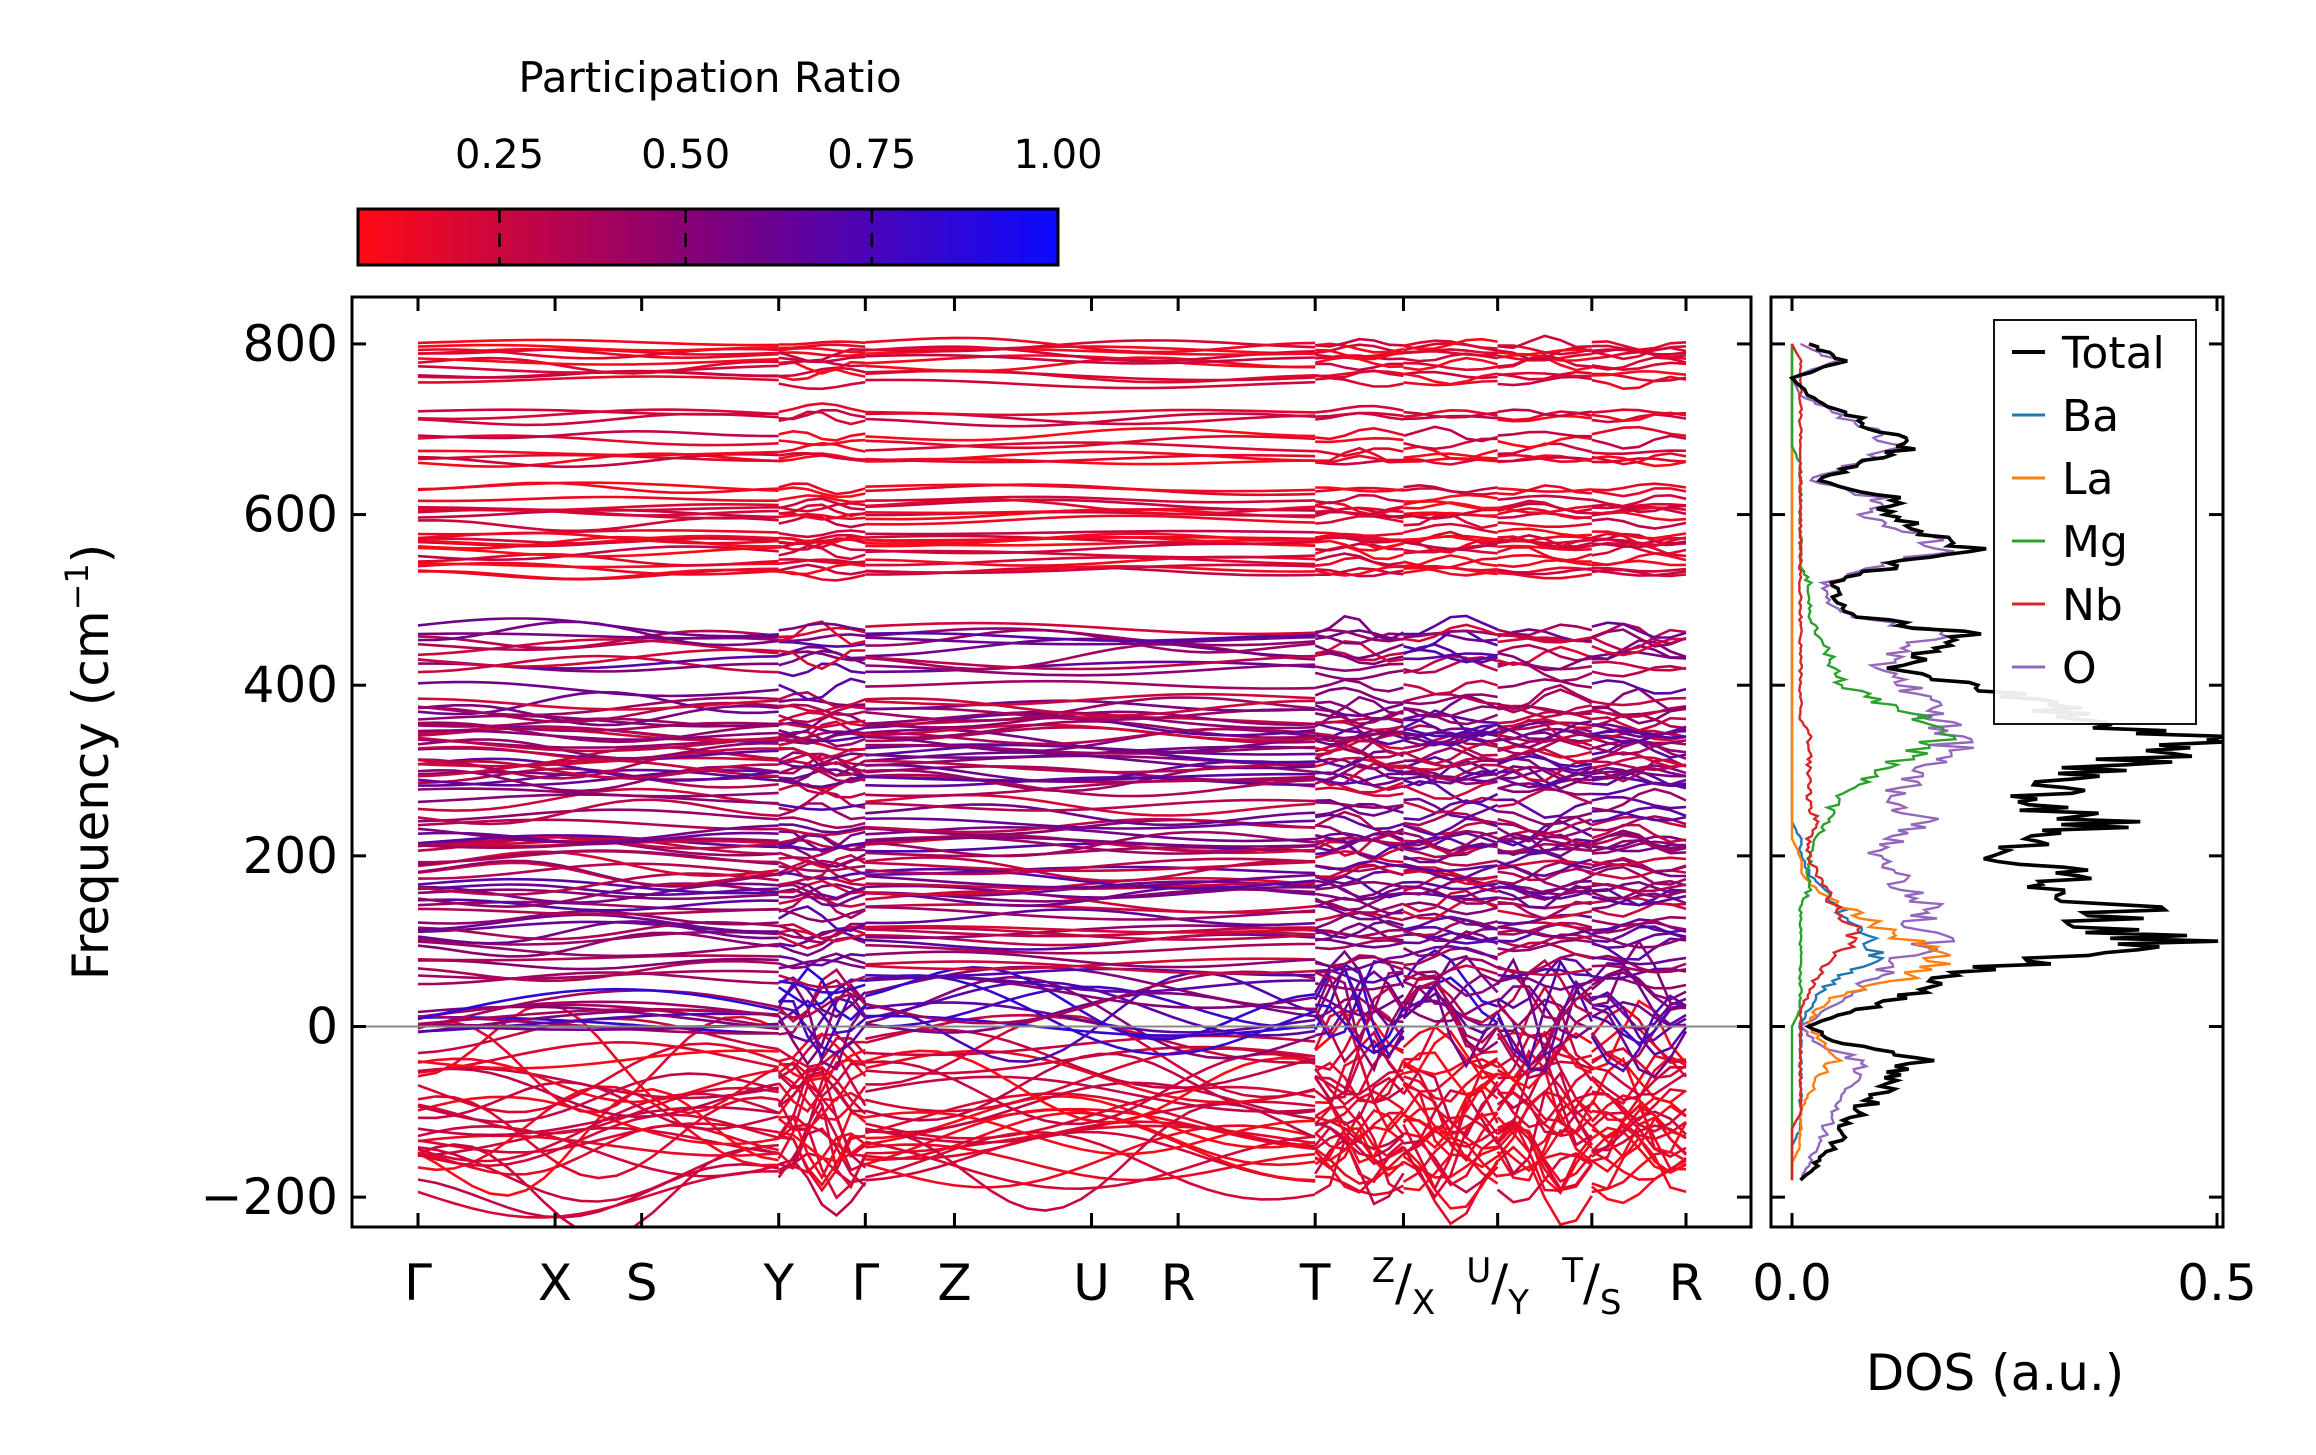  Describe the element at coordinates (865, 1283) in the screenshot. I see `k-point-label: Γ` at that location.